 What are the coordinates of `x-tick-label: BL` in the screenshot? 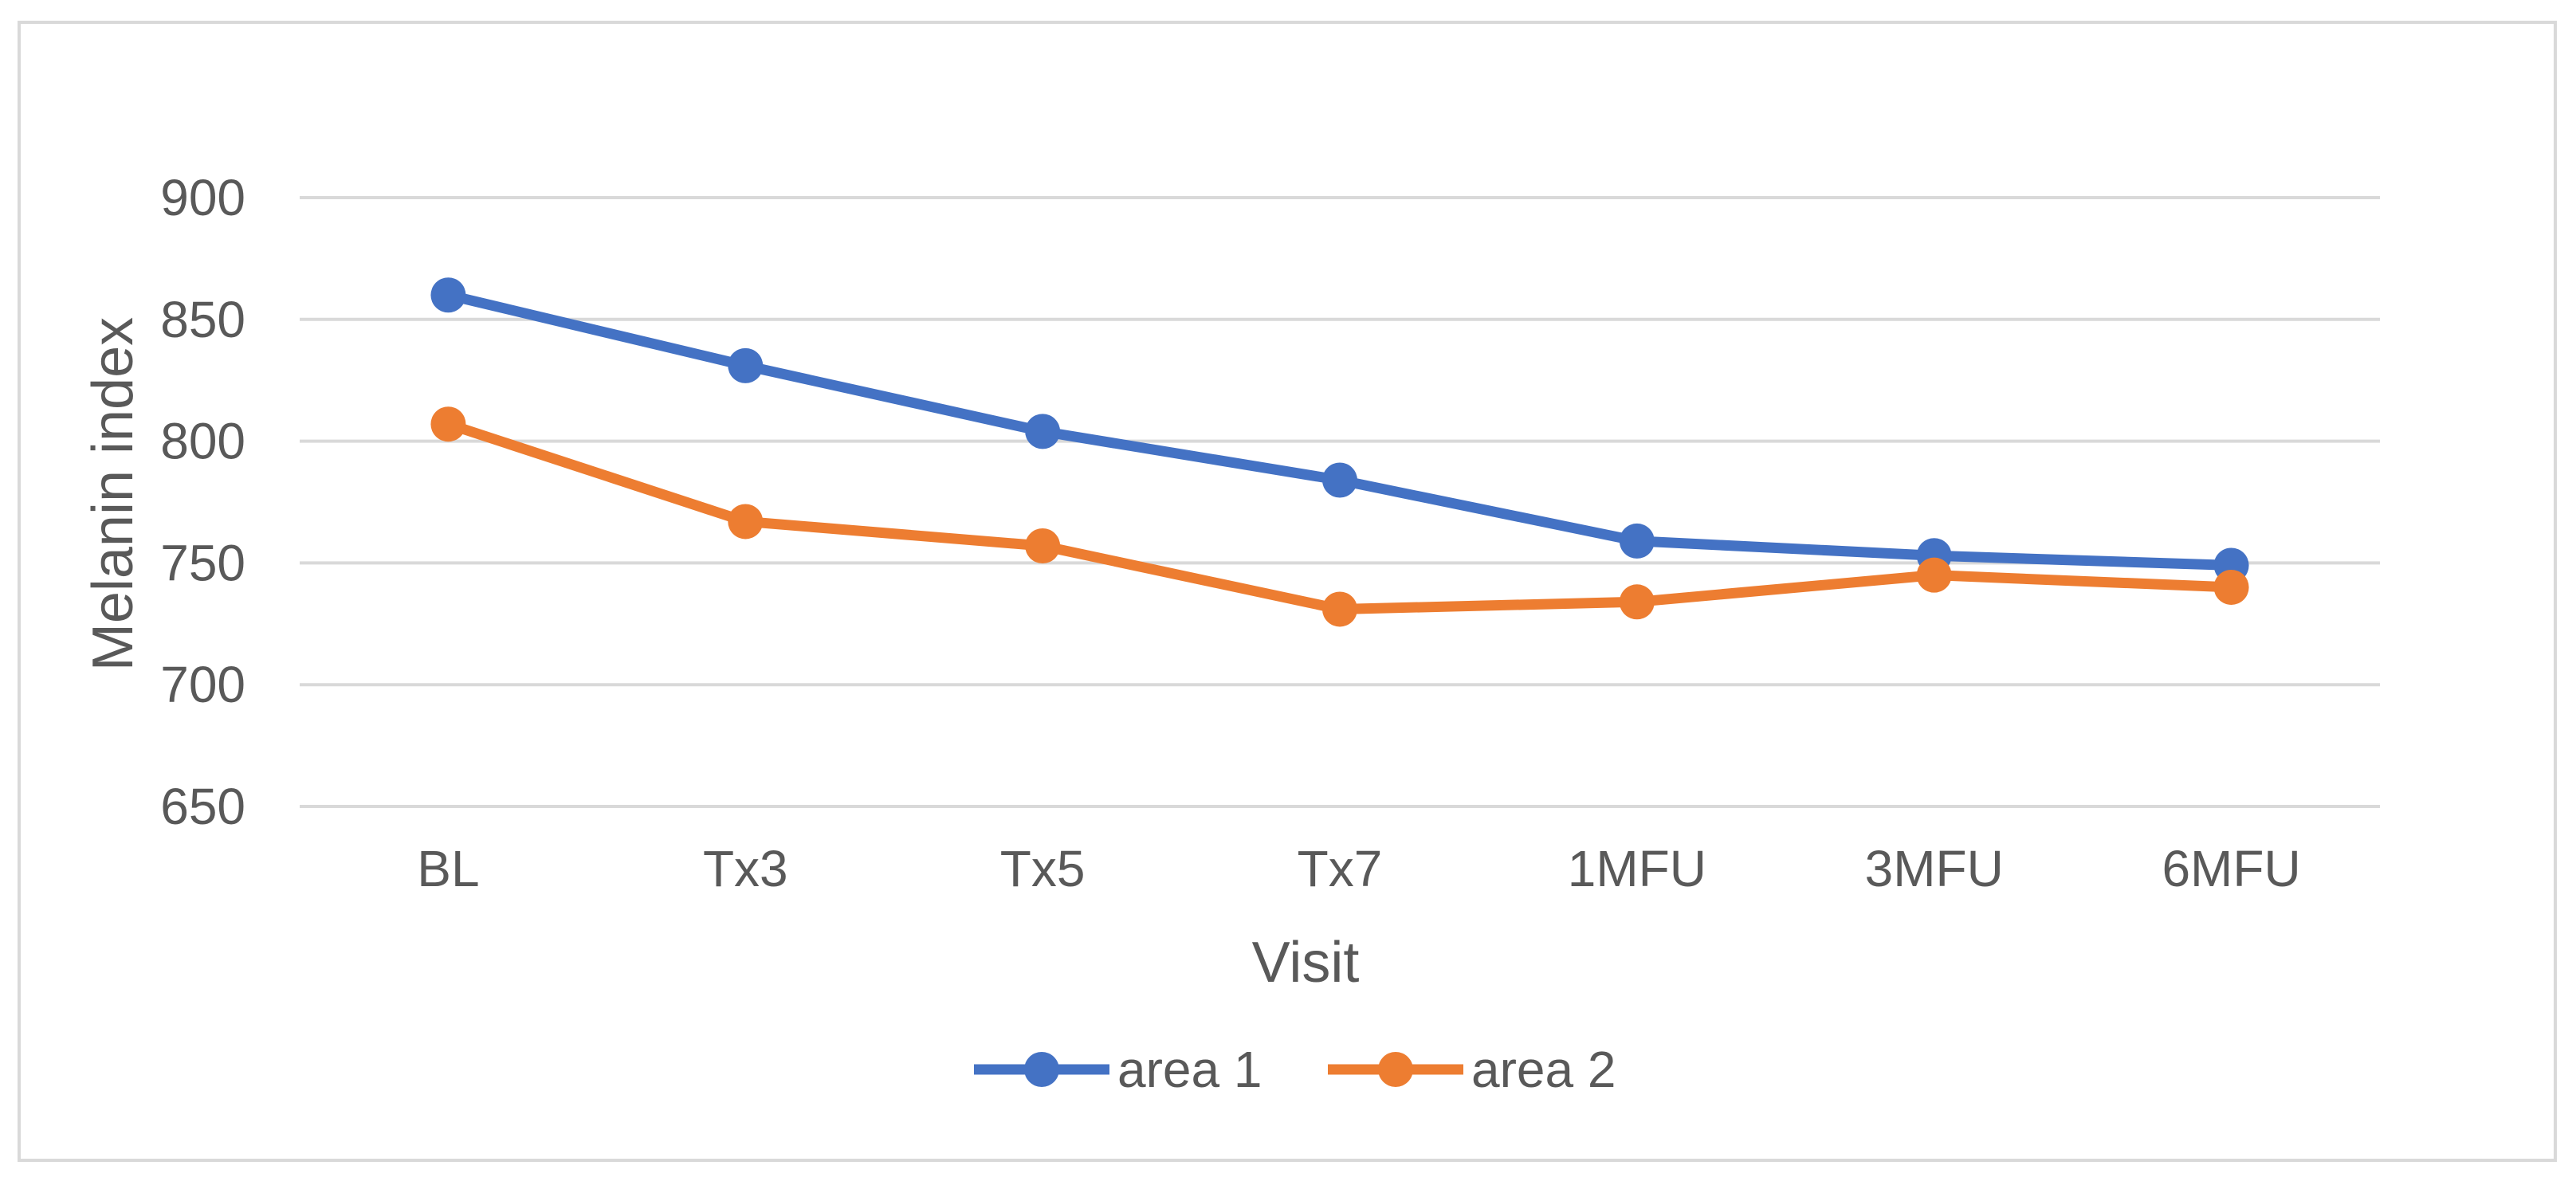 It's located at (448, 868).